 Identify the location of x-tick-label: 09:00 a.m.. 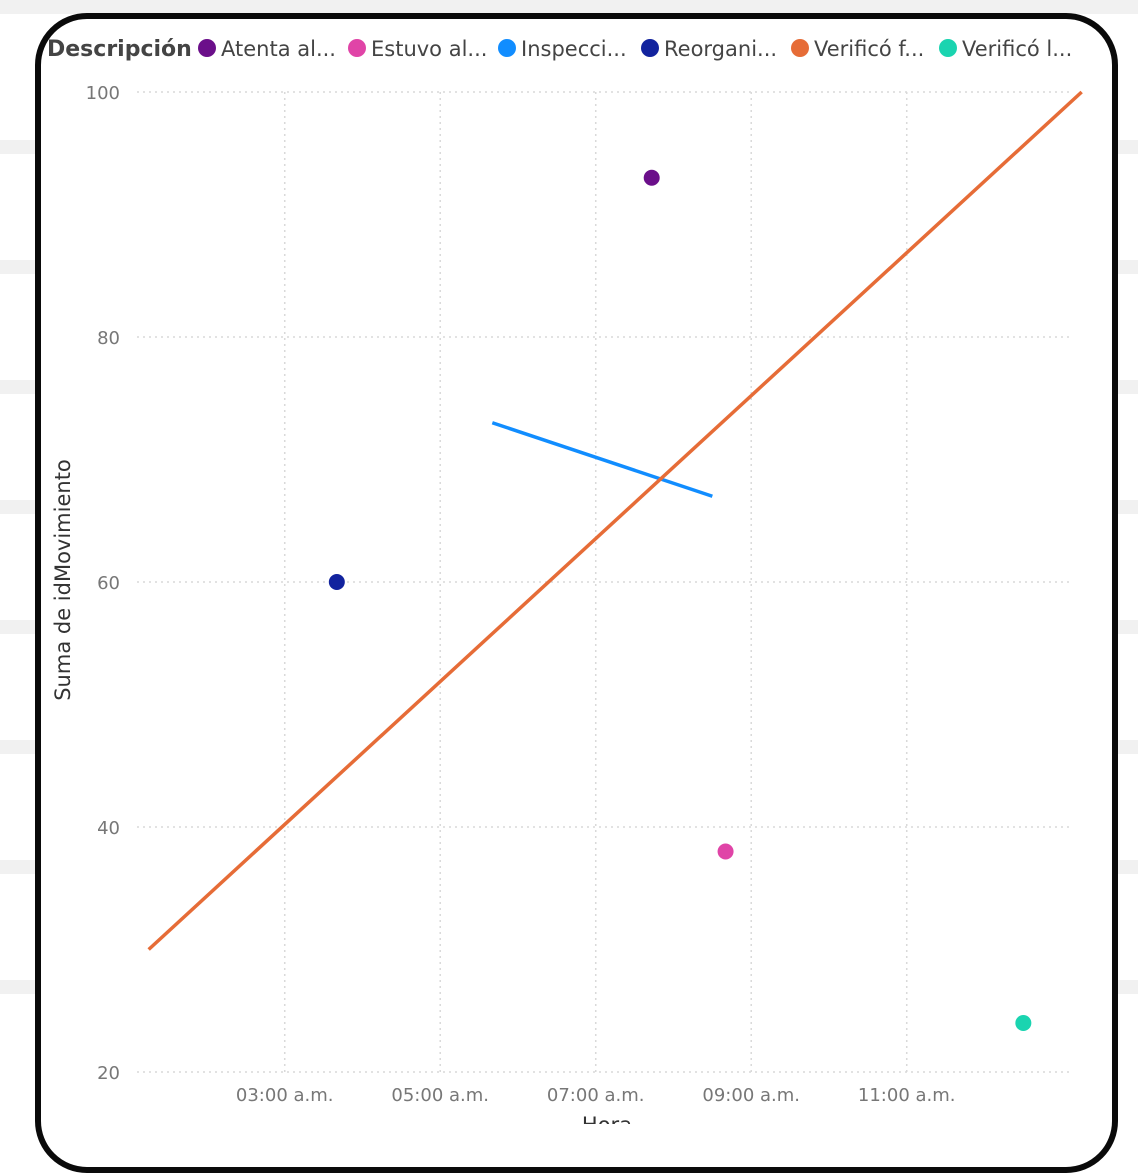
(751, 1095).